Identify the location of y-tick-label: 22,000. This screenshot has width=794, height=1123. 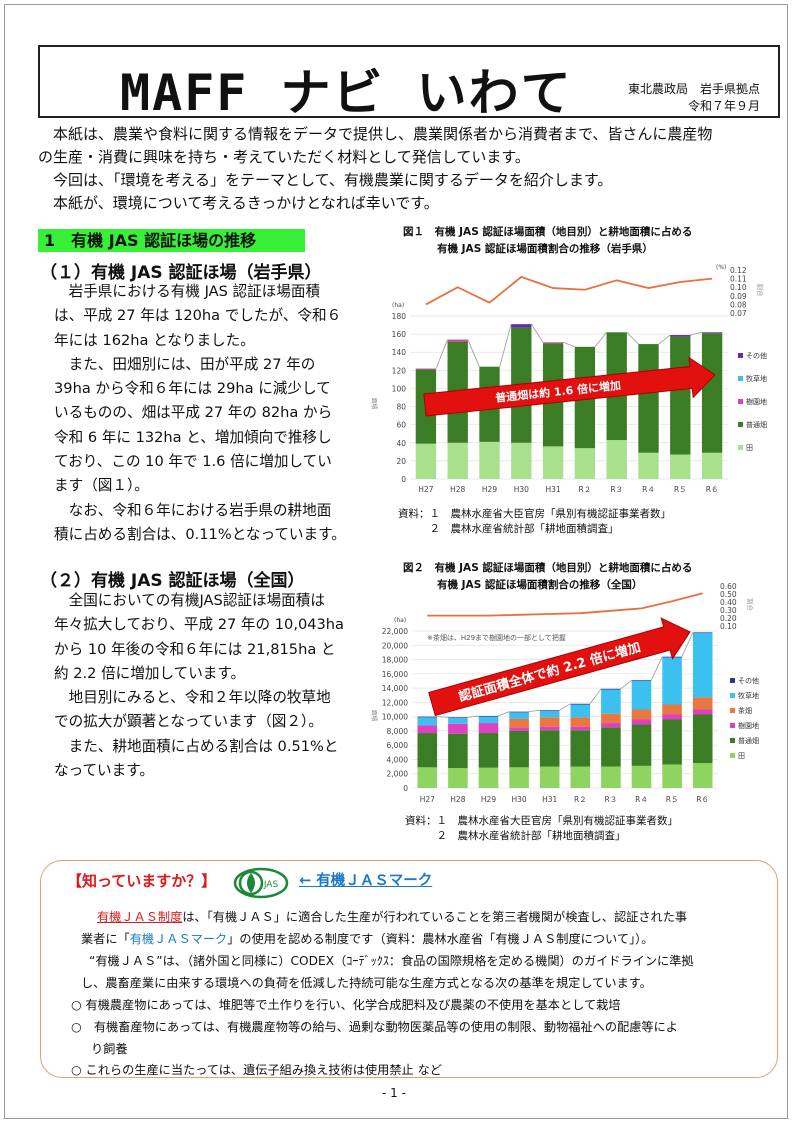
(395, 631).